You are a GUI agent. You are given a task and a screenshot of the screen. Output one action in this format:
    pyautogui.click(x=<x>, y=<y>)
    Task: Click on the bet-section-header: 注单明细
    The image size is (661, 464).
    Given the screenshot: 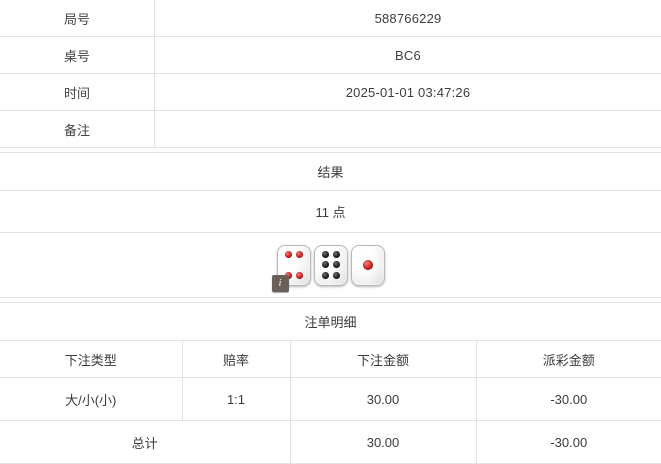 What is the action you would take?
    pyautogui.click(x=330, y=322)
    